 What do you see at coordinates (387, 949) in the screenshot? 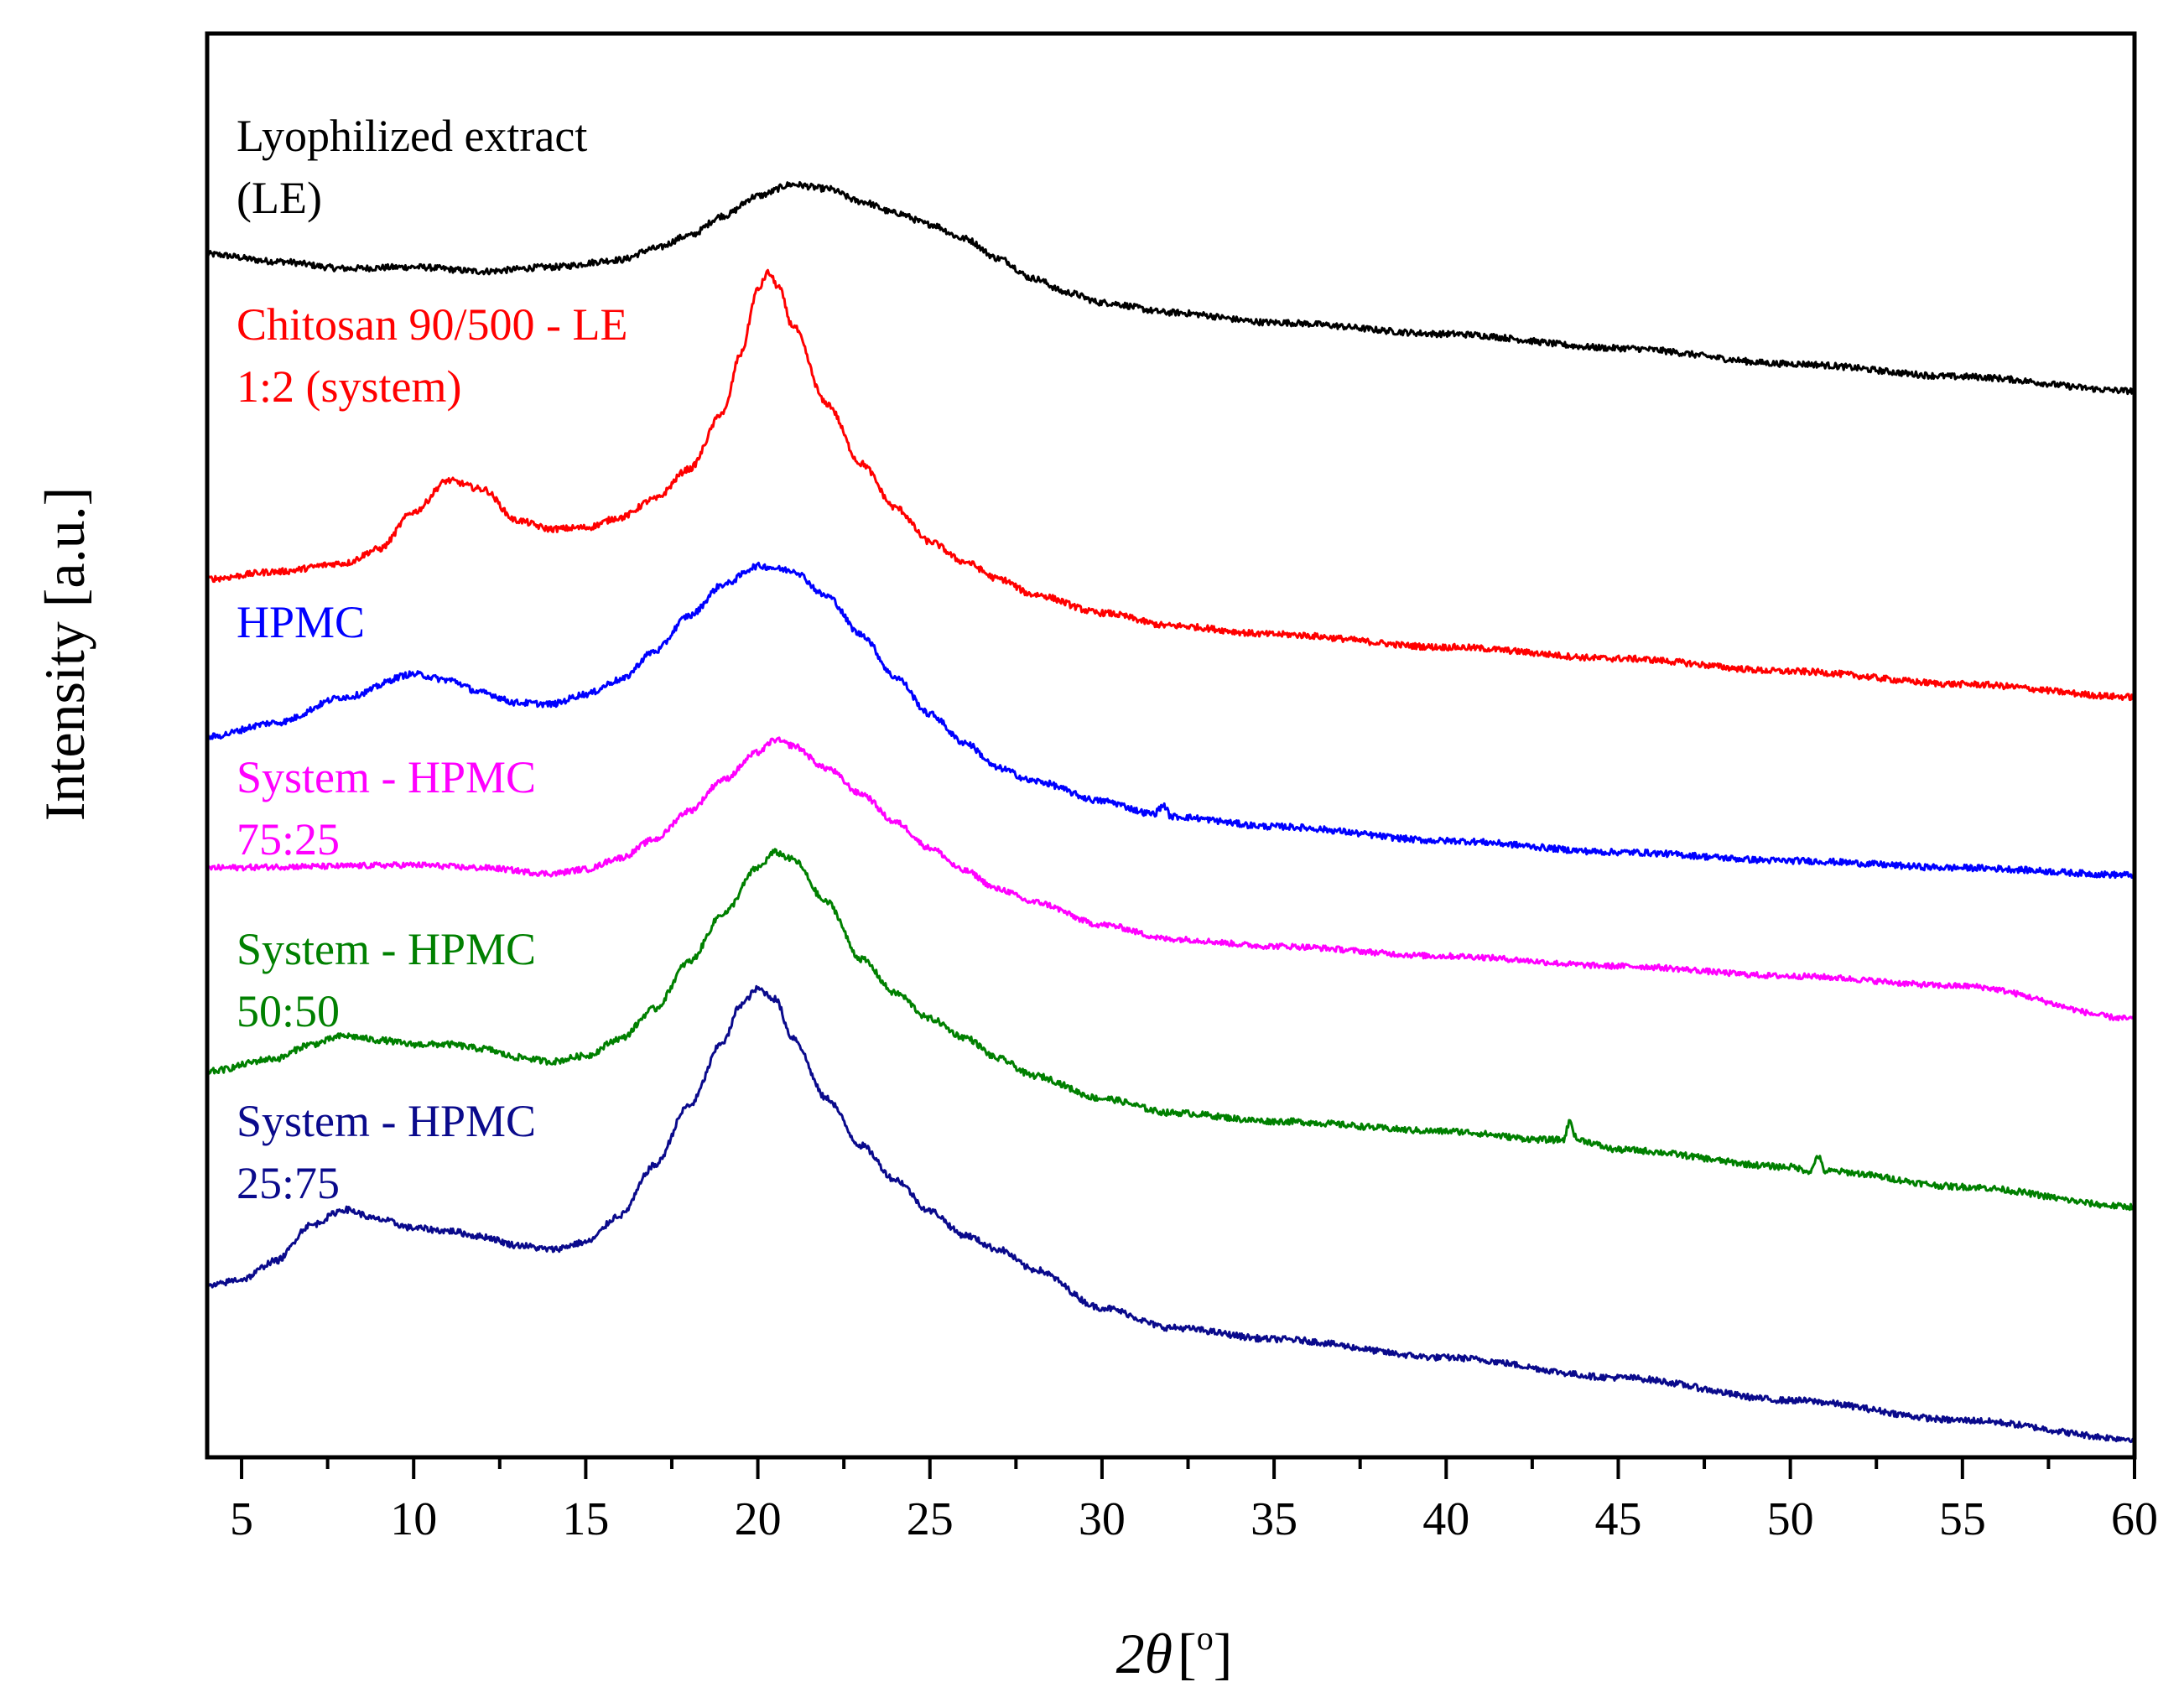
I see `series-label-5-line-1: System - HPMC` at bounding box center [387, 949].